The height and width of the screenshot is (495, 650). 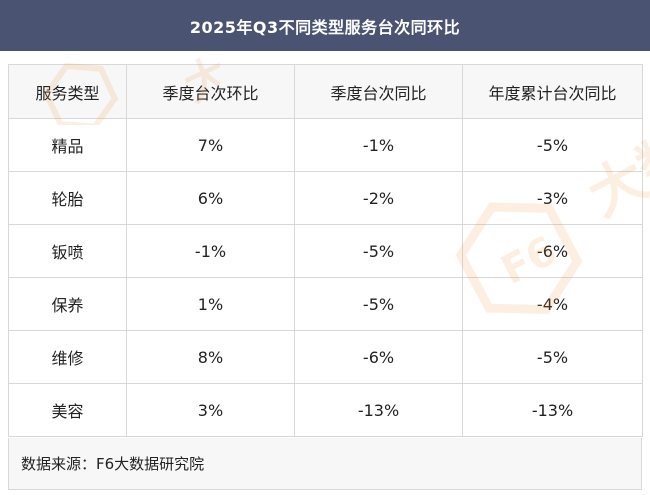 What do you see at coordinates (210, 145) in the screenshot?
I see `cell-qoq: 7%` at bounding box center [210, 145].